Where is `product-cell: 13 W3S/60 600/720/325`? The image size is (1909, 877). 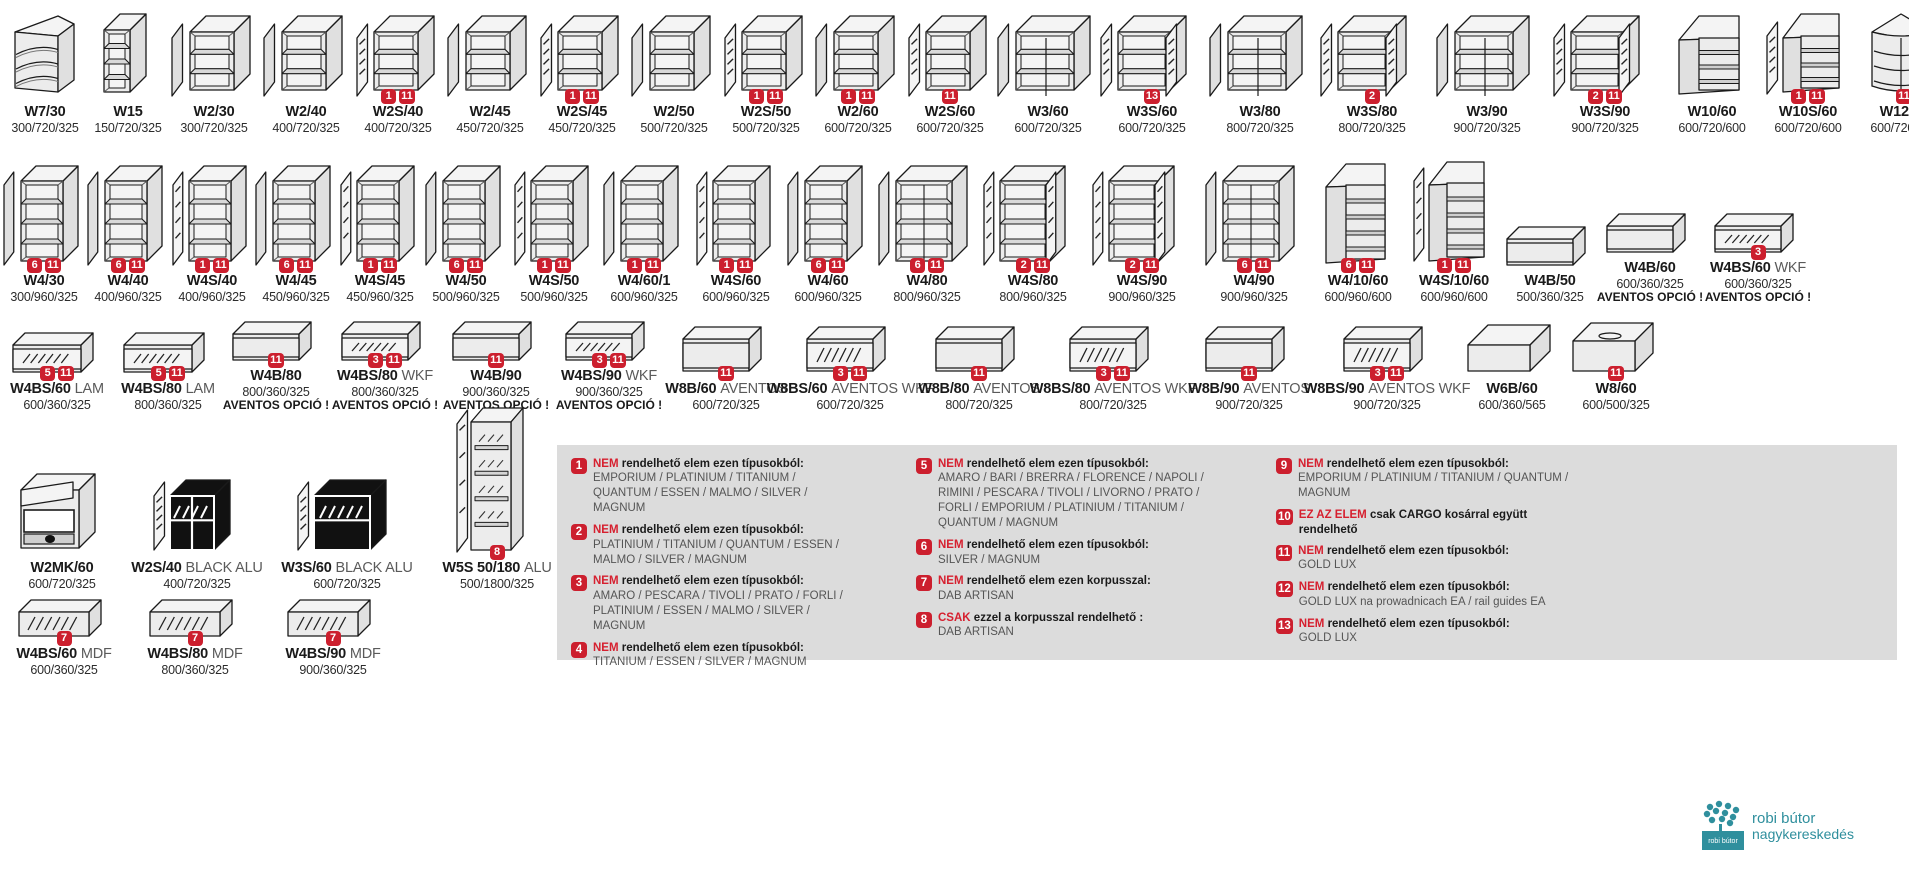
product-cell: 13 W3S/60 600/720/325 is located at coordinates (1152, 69).